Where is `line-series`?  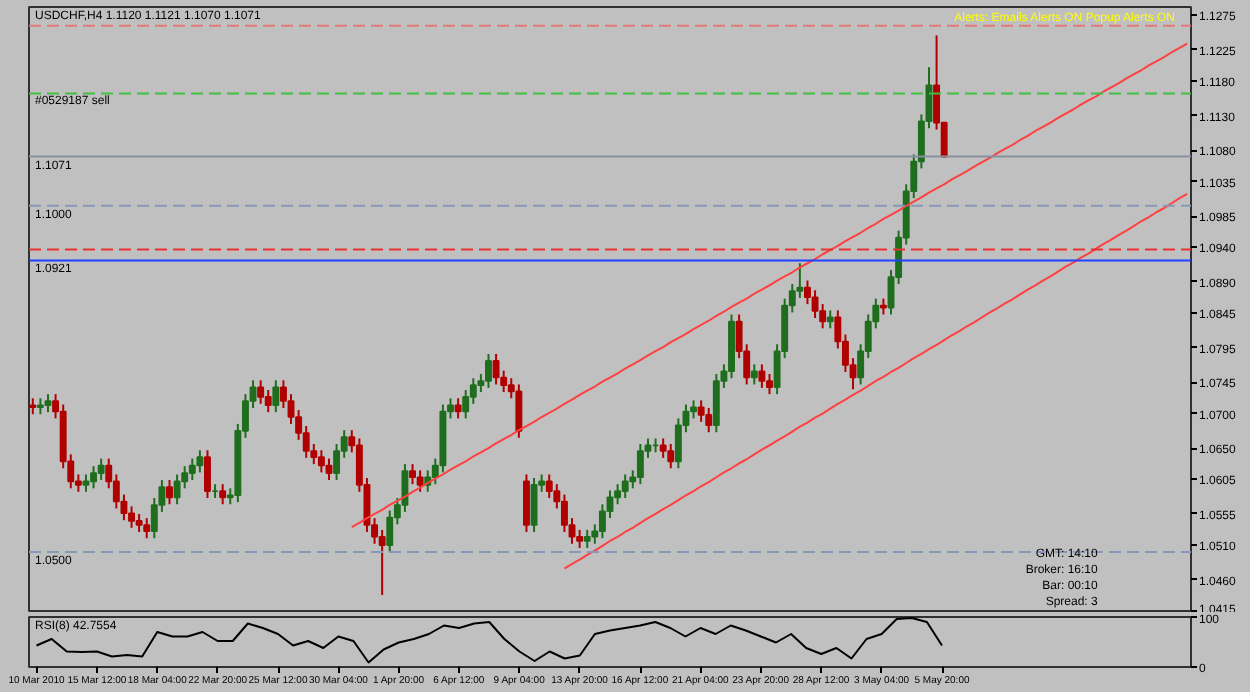
line-series is located at coordinates (489, 640).